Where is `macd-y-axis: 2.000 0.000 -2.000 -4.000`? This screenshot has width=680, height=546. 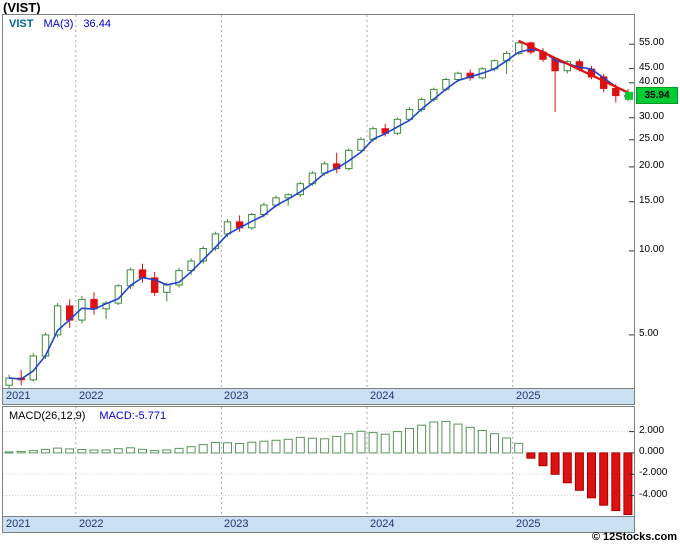 macd-y-axis: 2.000 0.000 -2.000 -4.000 is located at coordinates (658, 469).